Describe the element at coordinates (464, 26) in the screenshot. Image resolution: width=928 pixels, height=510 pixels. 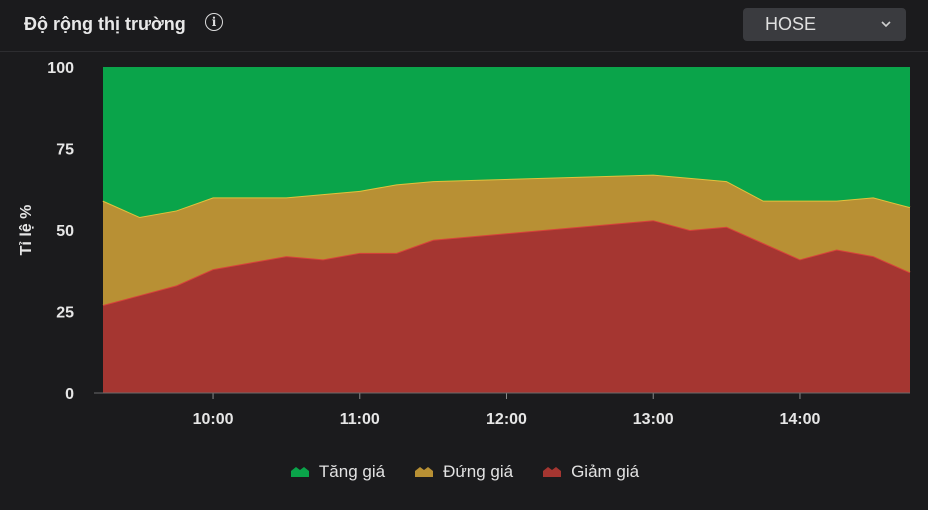
I see `widget-header: Độ rộng thị trường i HOSE` at that location.